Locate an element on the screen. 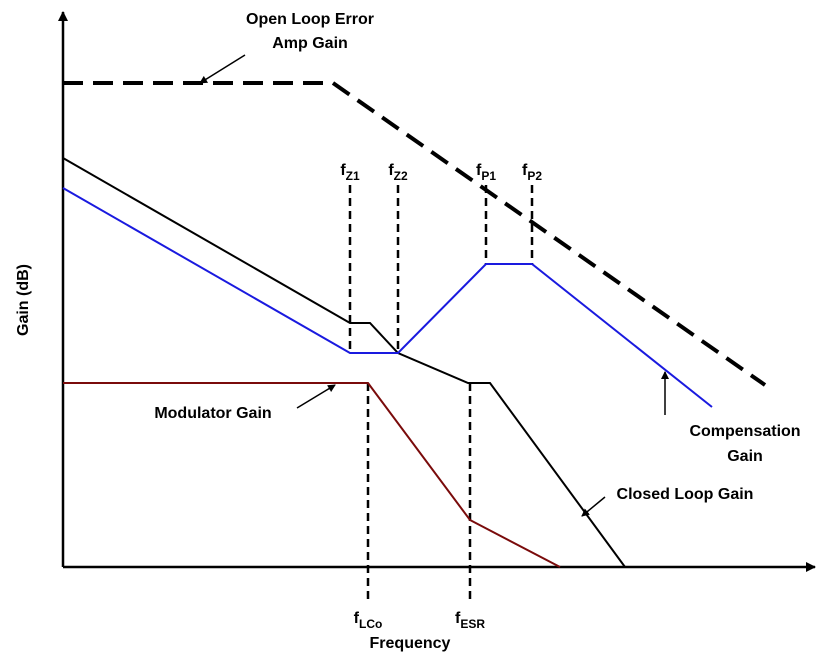 The width and height of the screenshot is (819, 657). marker-lines is located at coordinates (441, 392).